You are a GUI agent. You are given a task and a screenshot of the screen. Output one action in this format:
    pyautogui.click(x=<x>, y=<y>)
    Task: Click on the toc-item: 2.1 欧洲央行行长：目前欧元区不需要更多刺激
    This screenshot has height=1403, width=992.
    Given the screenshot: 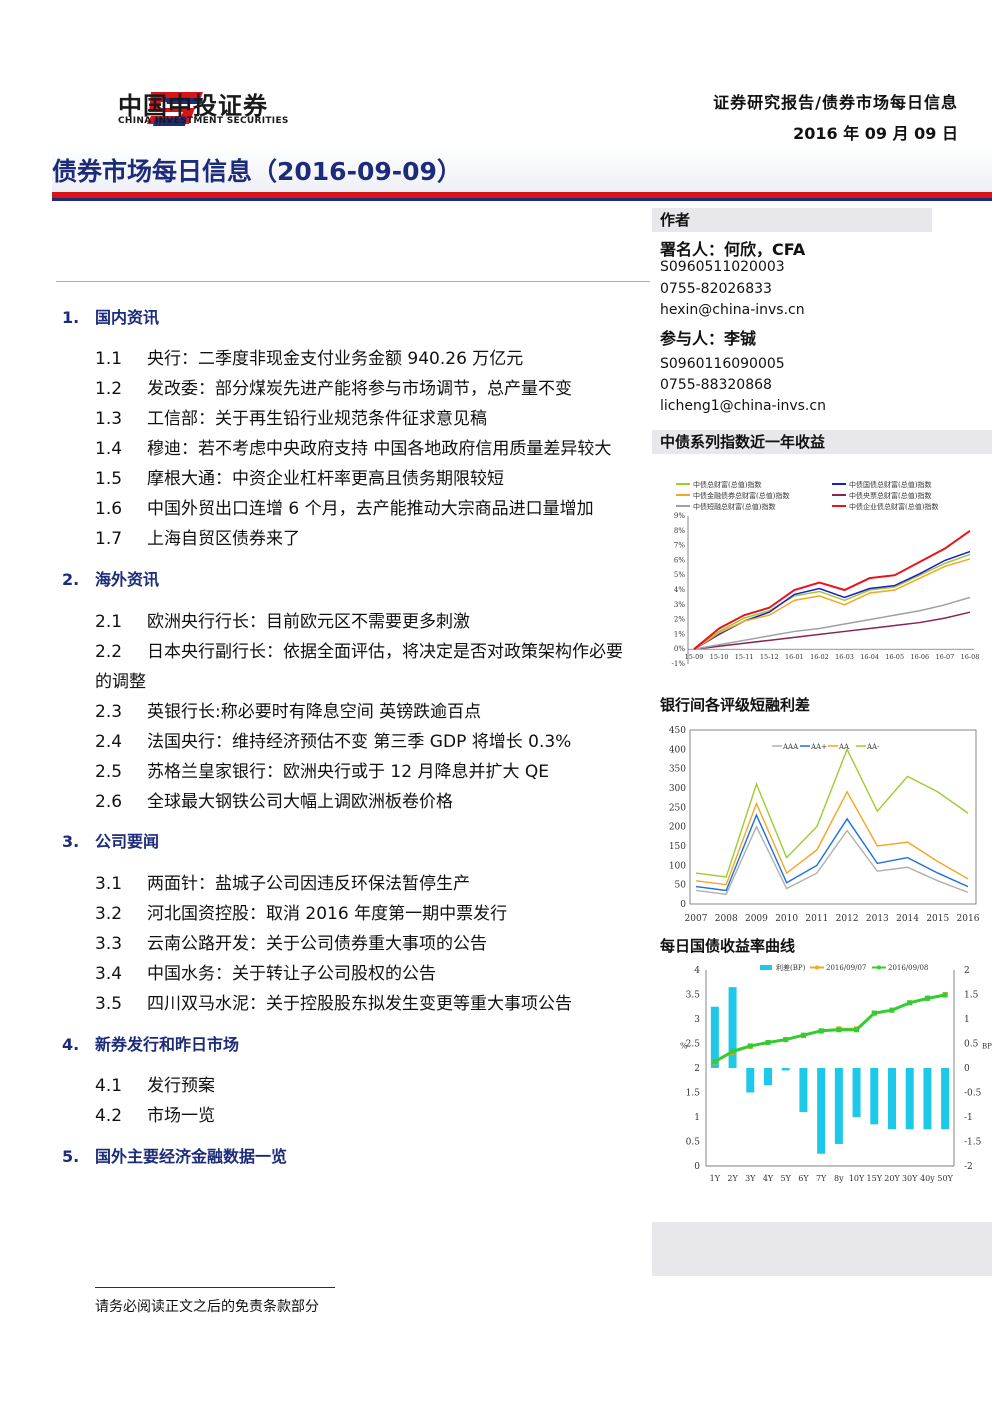 What is the action you would take?
    pyautogui.click(x=282, y=622)
    